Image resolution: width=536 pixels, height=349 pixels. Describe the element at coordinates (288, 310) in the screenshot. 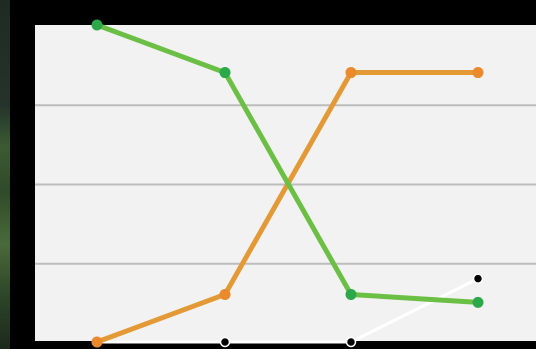

I see `series-3-line` at that location.